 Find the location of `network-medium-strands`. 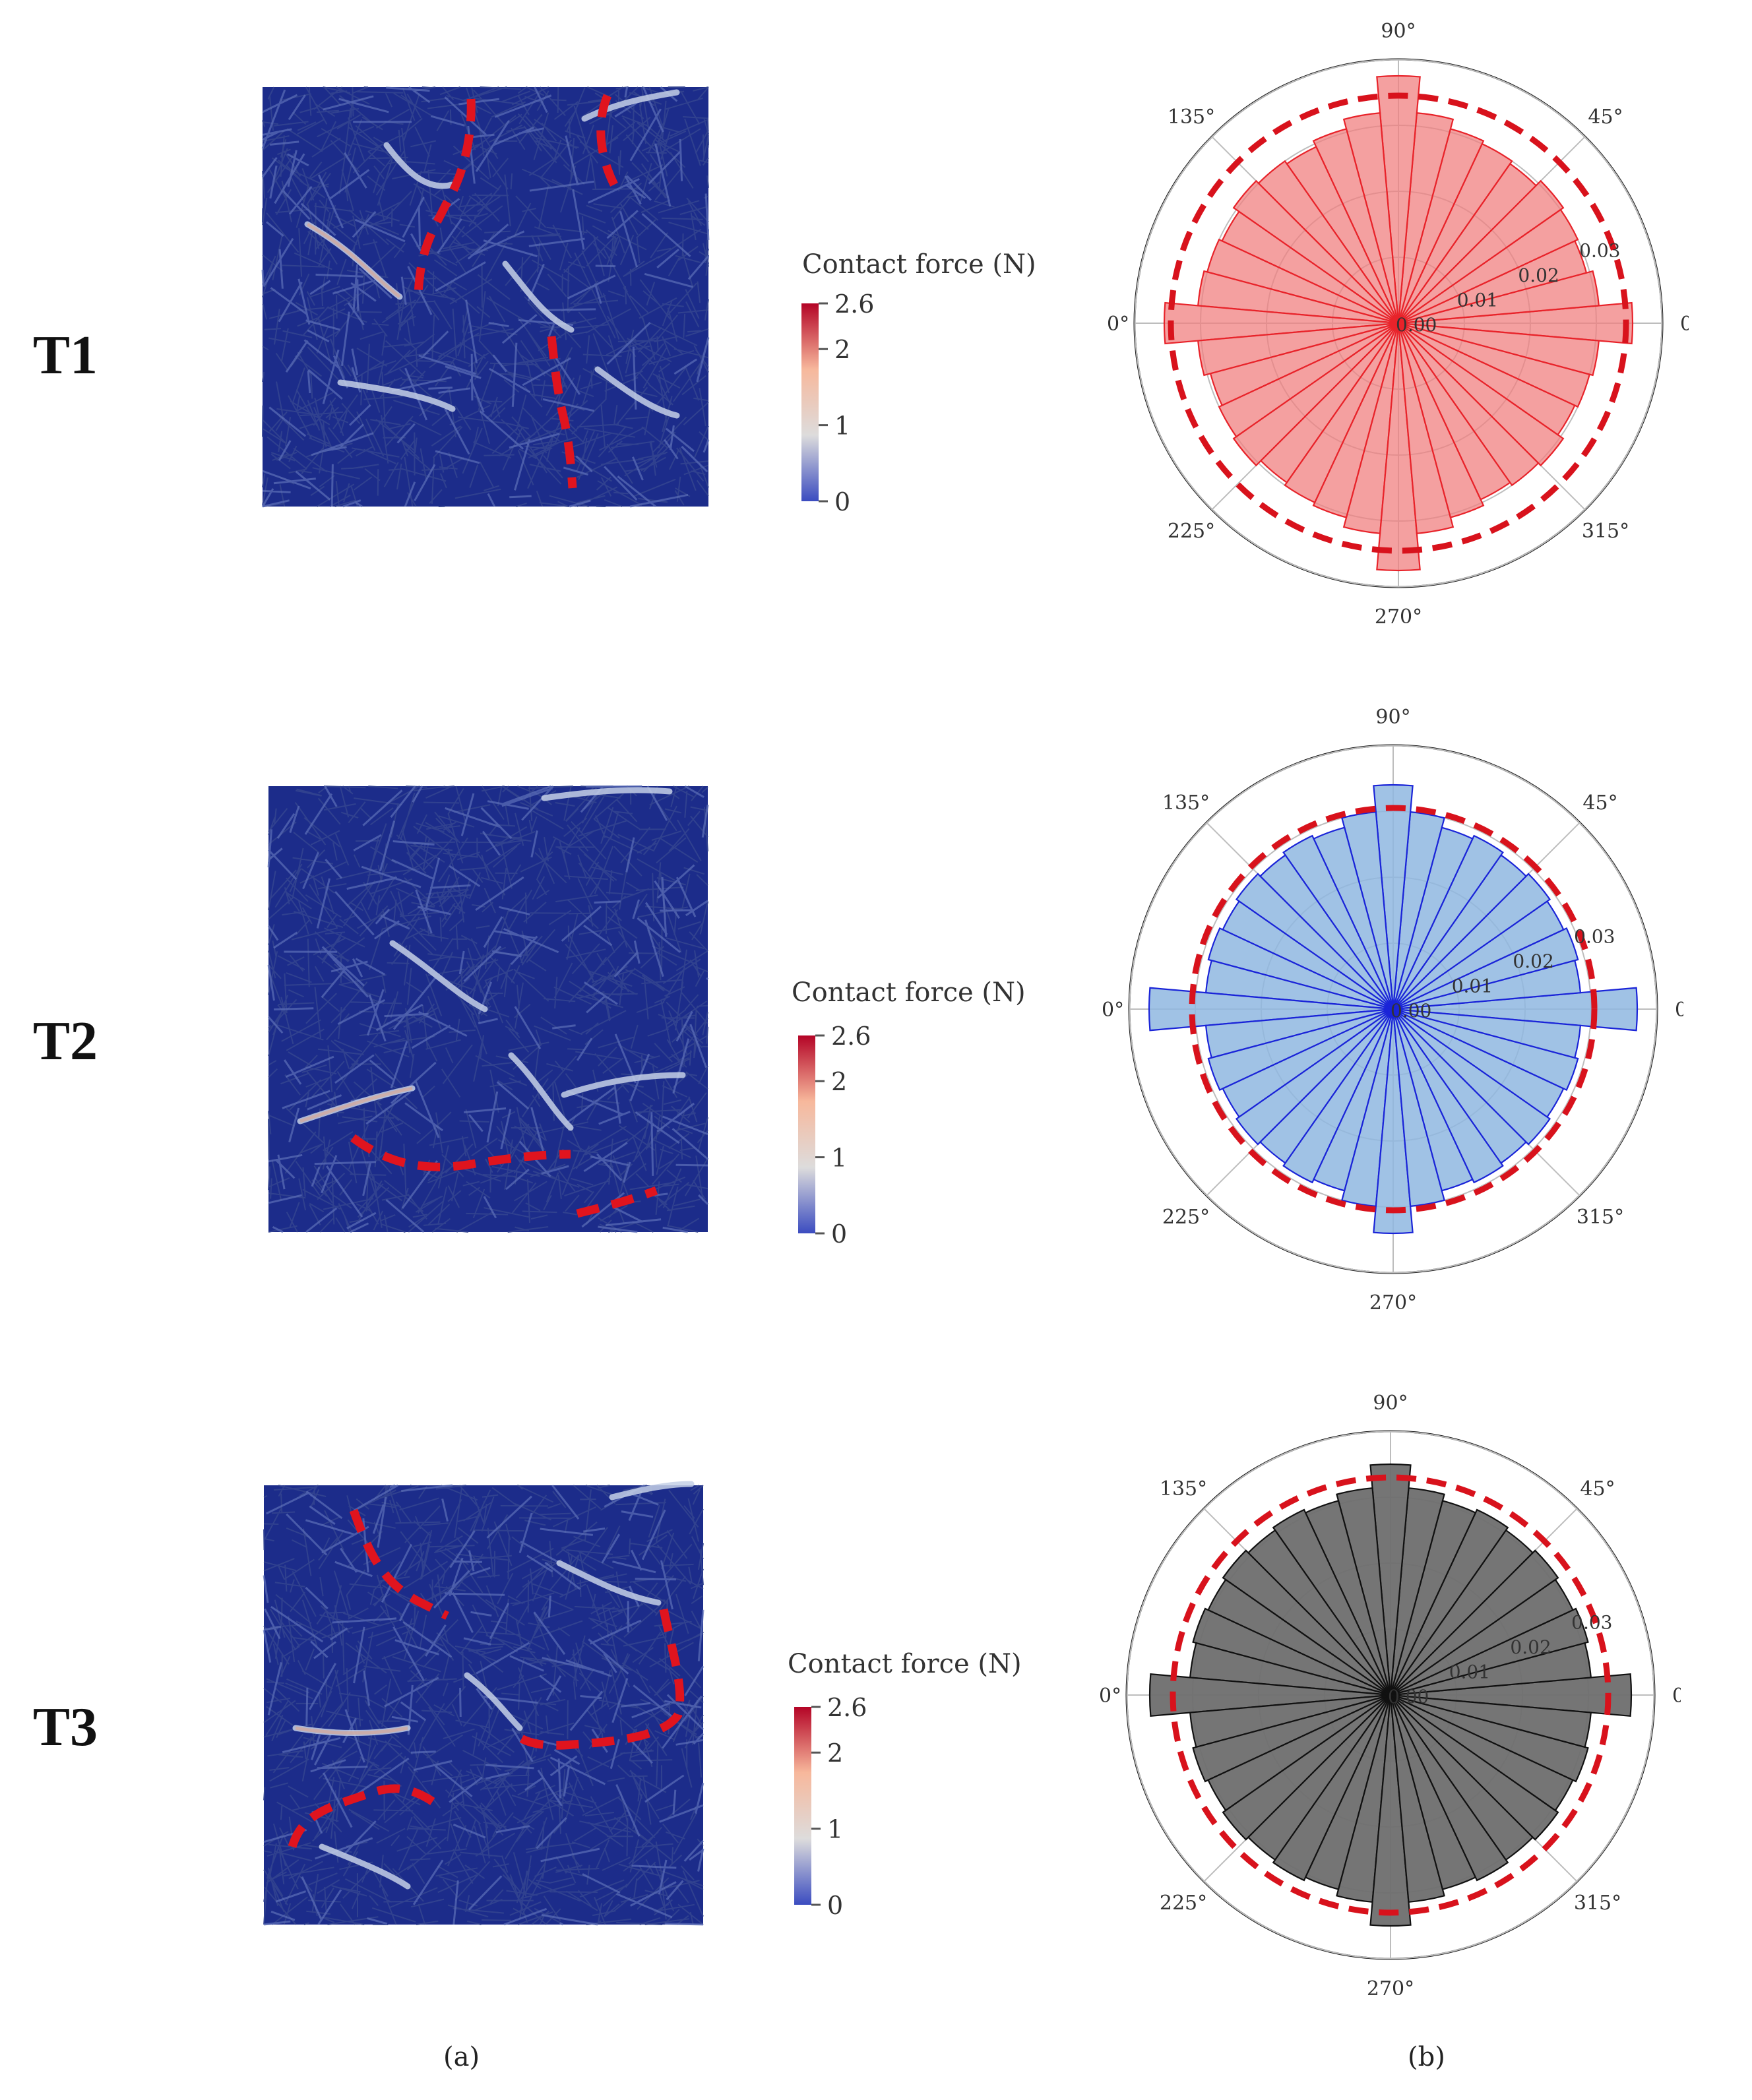

network-medium-strands is located at coordinates (485, 297).